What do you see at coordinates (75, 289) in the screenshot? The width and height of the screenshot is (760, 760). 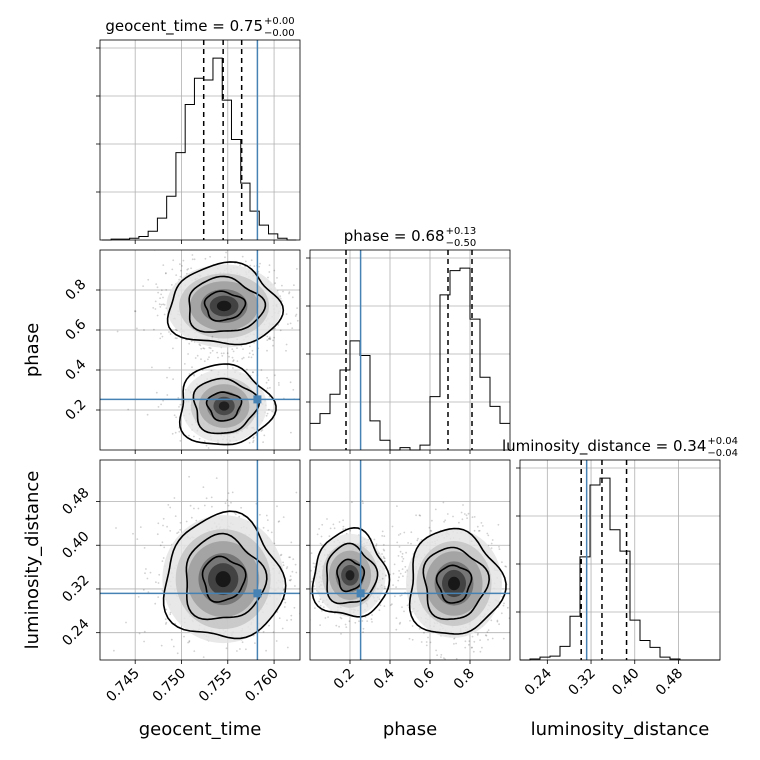 I see `ytick-label-phase-3: 0.8` at bounding box center [75, 289].